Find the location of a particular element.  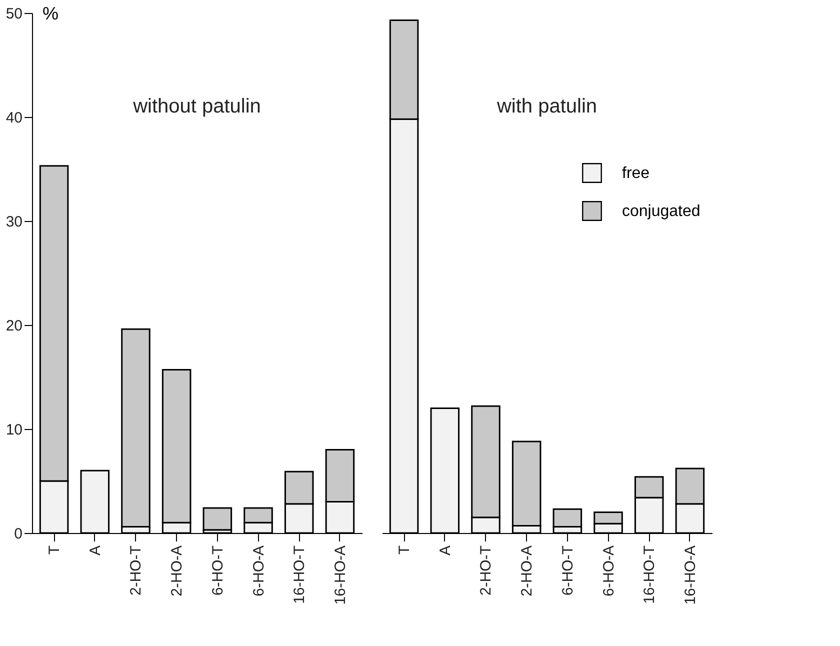

text: without patulin is located at coordinates (196, 107).